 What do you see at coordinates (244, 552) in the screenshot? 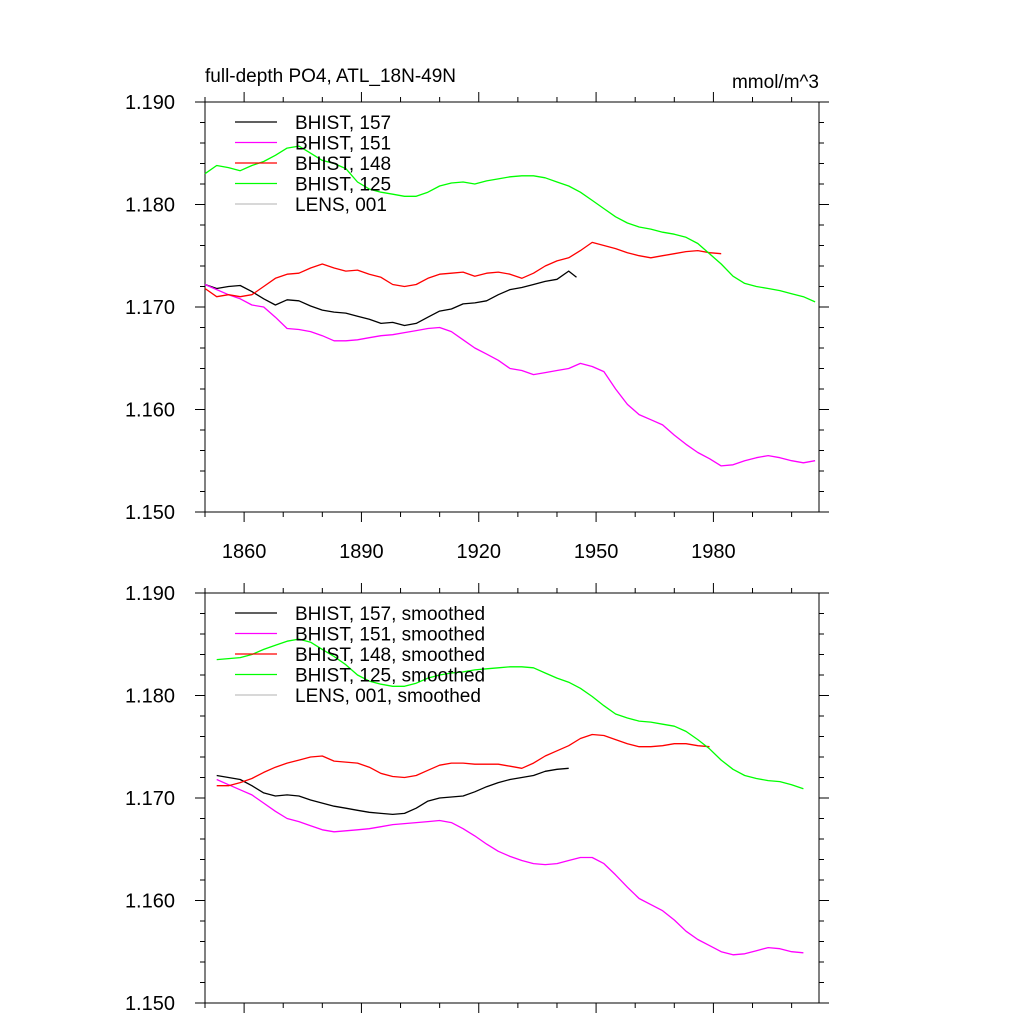
I see `x-tick-label: 1860` at bounding box center [244, 552].